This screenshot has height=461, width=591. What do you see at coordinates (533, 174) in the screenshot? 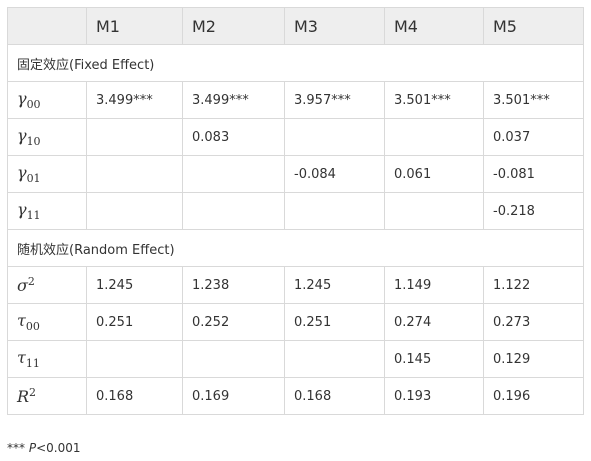
I see `cell-m5: -0.081` at bounding box center [533, 174].